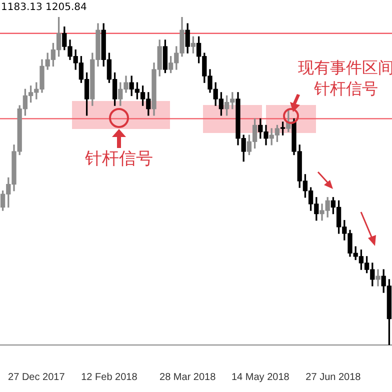 The width and height of the screenshot is (392, 392). What do you see at coordinates (260, 377) in the screenshot?
I see `x-tick-label: 14 May 2018` at bounding box center [260, 377].